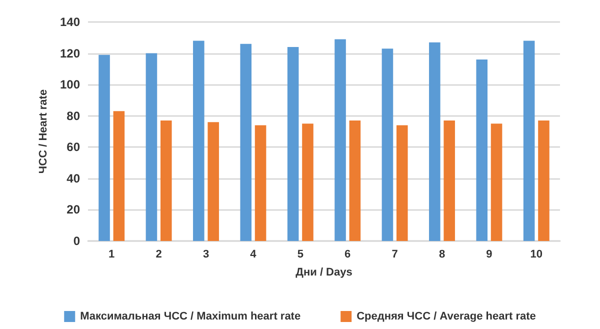  What do you see at coordinates (70, 85) in the screenshot?
I see `y-tick-label: 100` at bounding box center [70, 85].